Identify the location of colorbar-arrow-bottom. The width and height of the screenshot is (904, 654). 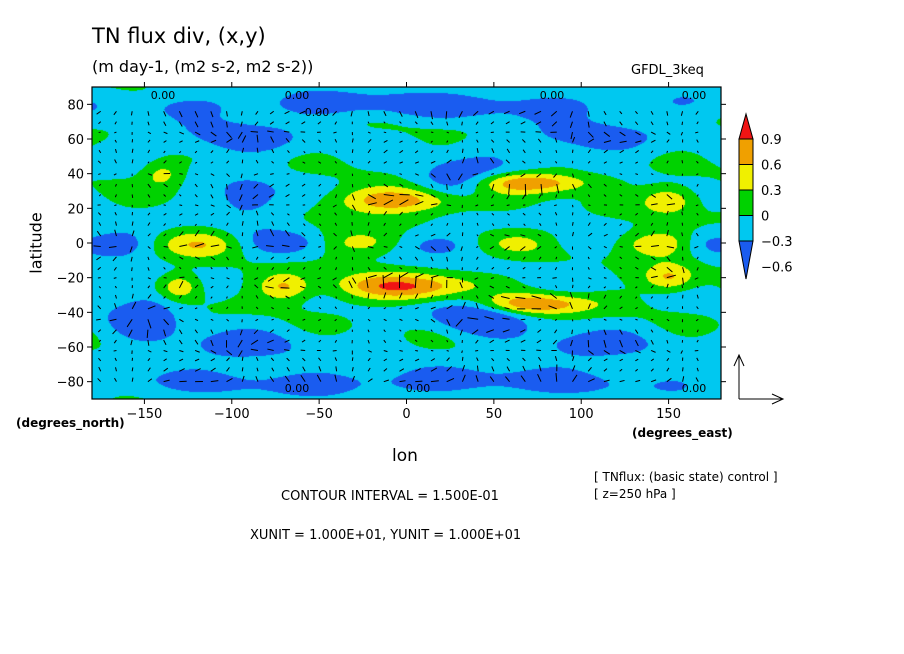
(746, 260).